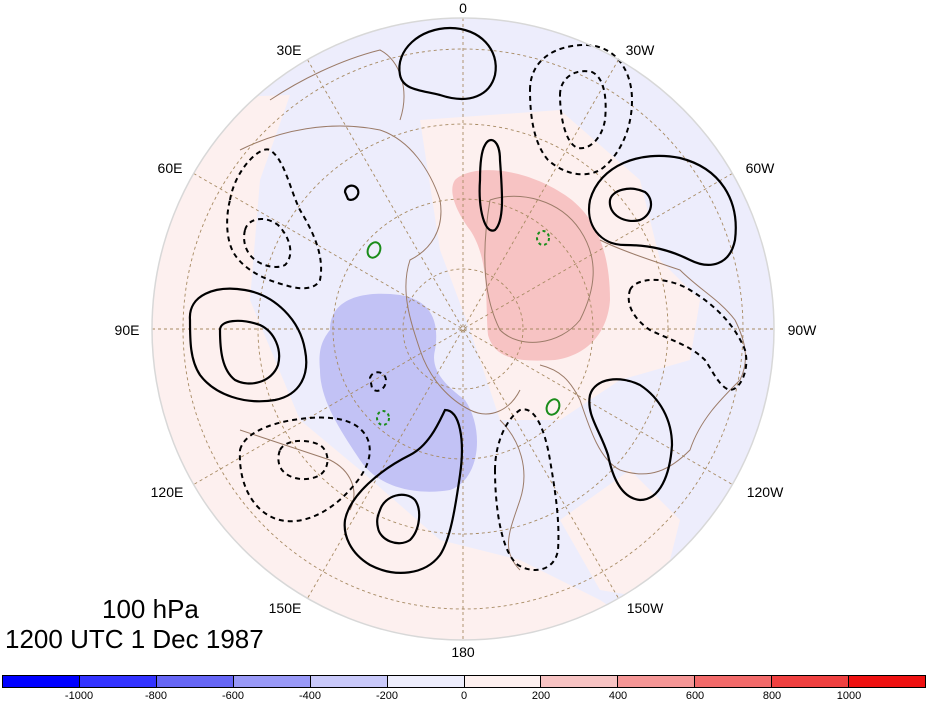  I want to click on contour-neg-north-outer, so click(581, 109).